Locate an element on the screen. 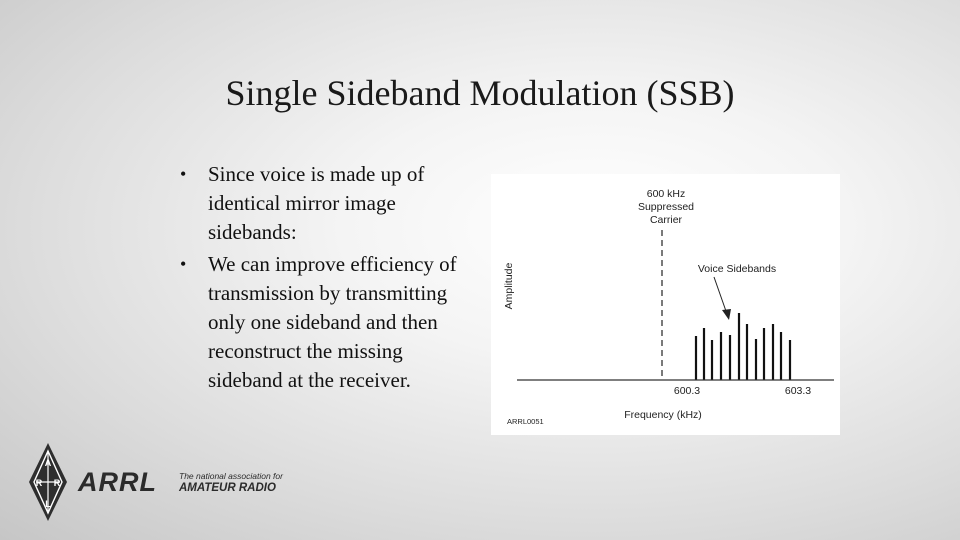 Image resolution: width=960 pixels, height=540 pixels. arrl-diamond-emblem: A R R L is located at coordinates (48, 482).